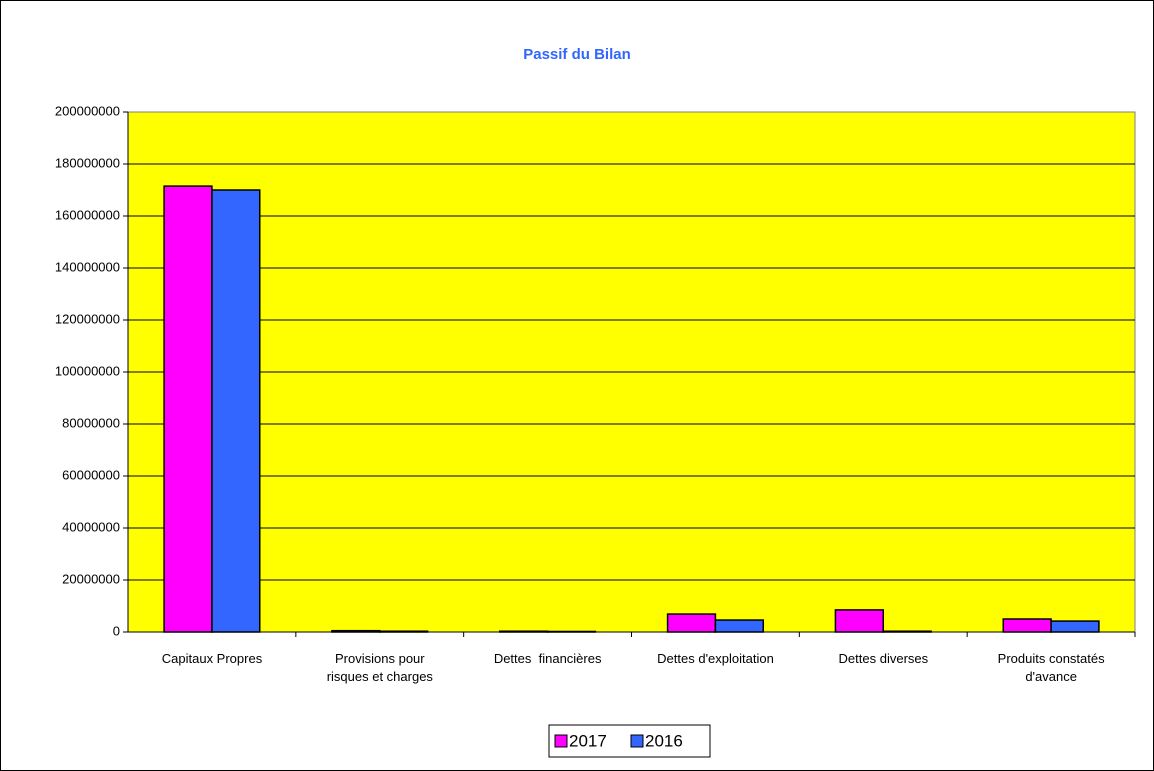  Describe the element at coordinates (87, 214) in the screenshot. I see `y-tick-label: 160000000` at that location.